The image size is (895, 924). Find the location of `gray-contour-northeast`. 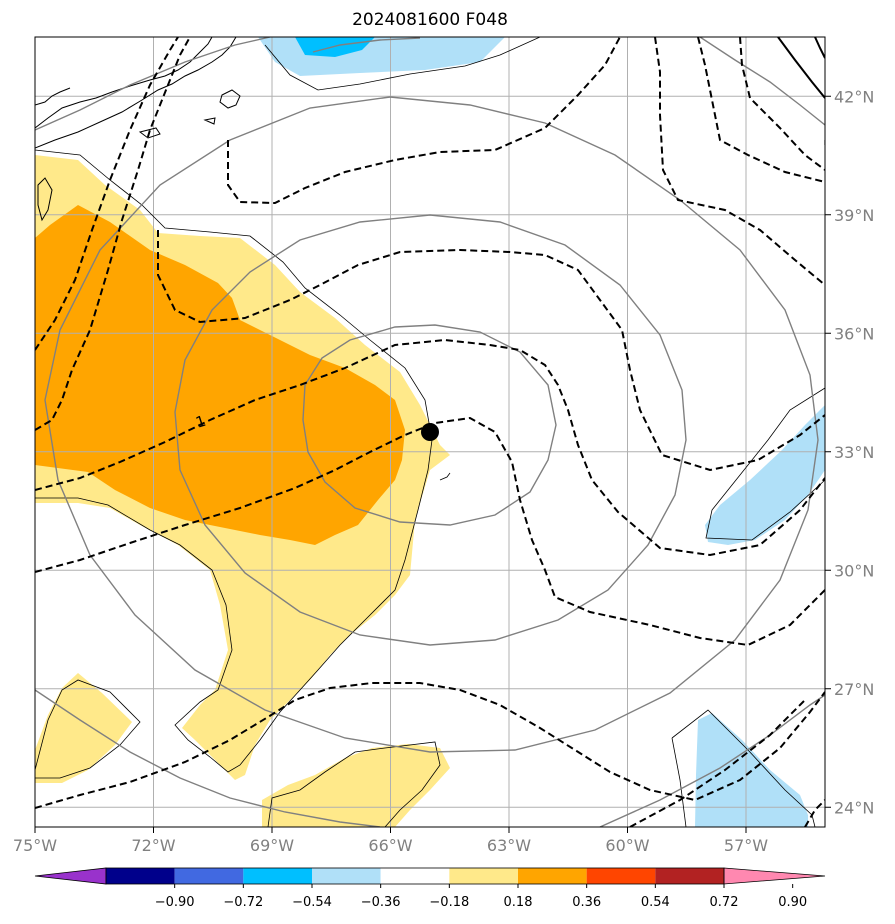

gray-contour-northeast is located at coordinates (762, 81).